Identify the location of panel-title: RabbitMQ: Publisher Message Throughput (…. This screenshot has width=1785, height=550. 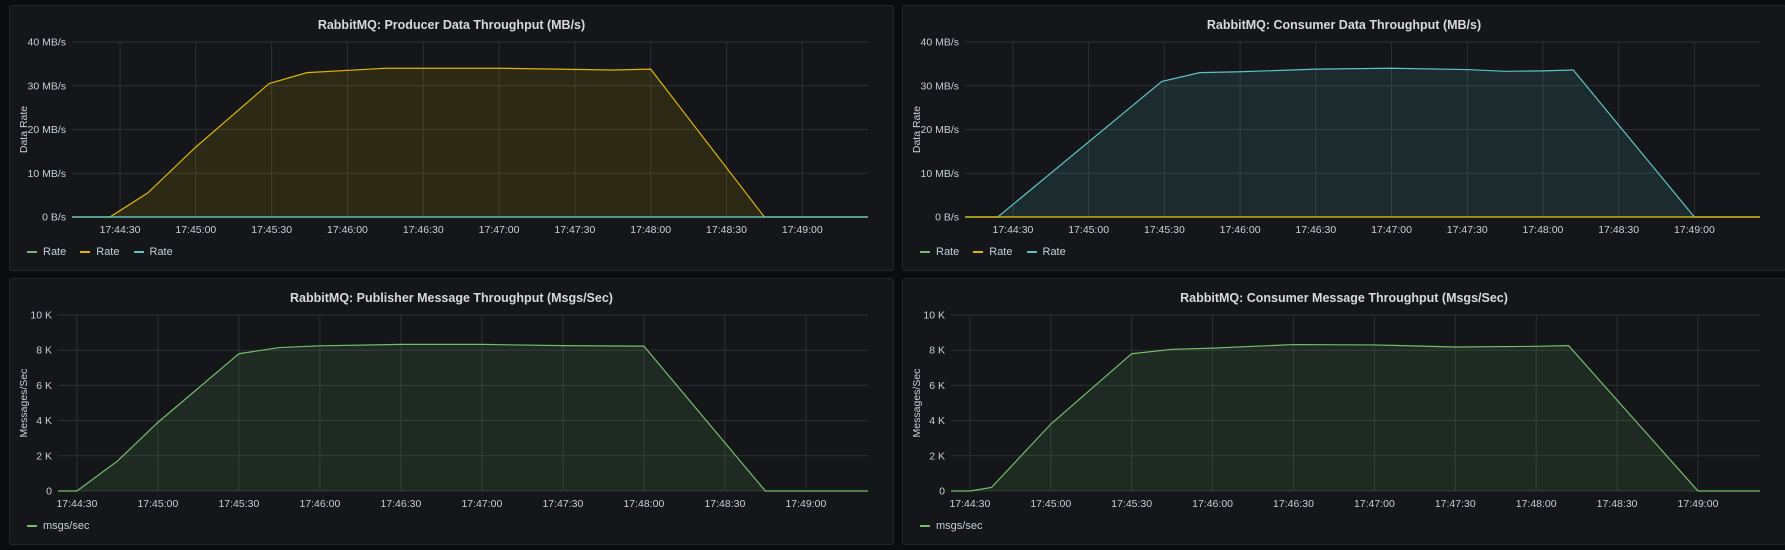
(451, 298).